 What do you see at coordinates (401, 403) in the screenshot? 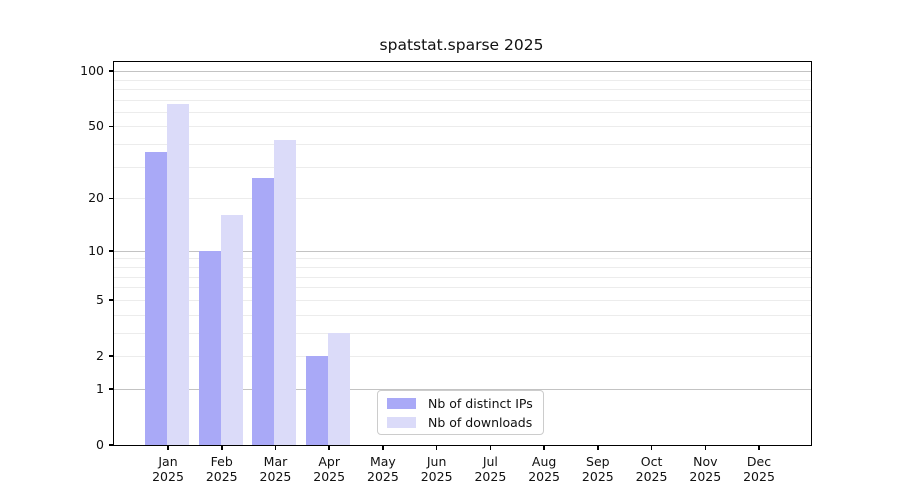
I see `legend-swatch-distinct-ips` at bounding box center [401, 403].